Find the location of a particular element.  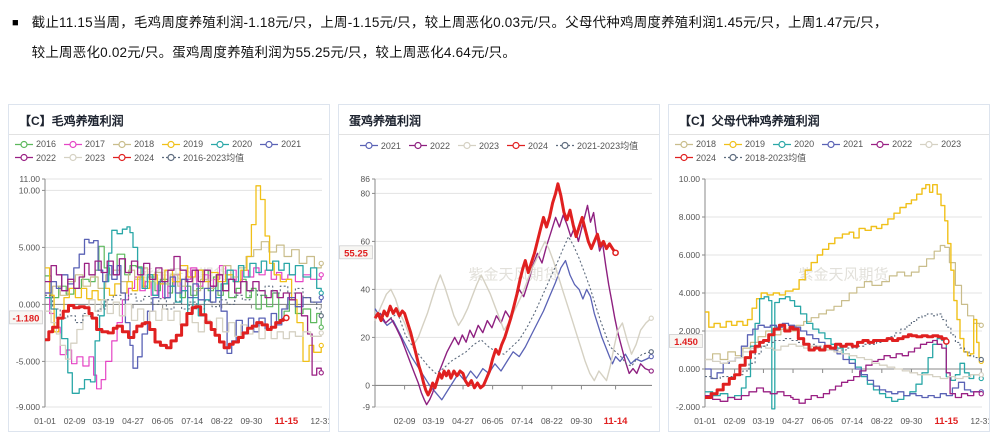

y-tick-label: 10.00 is located at coordinates (30, 190).